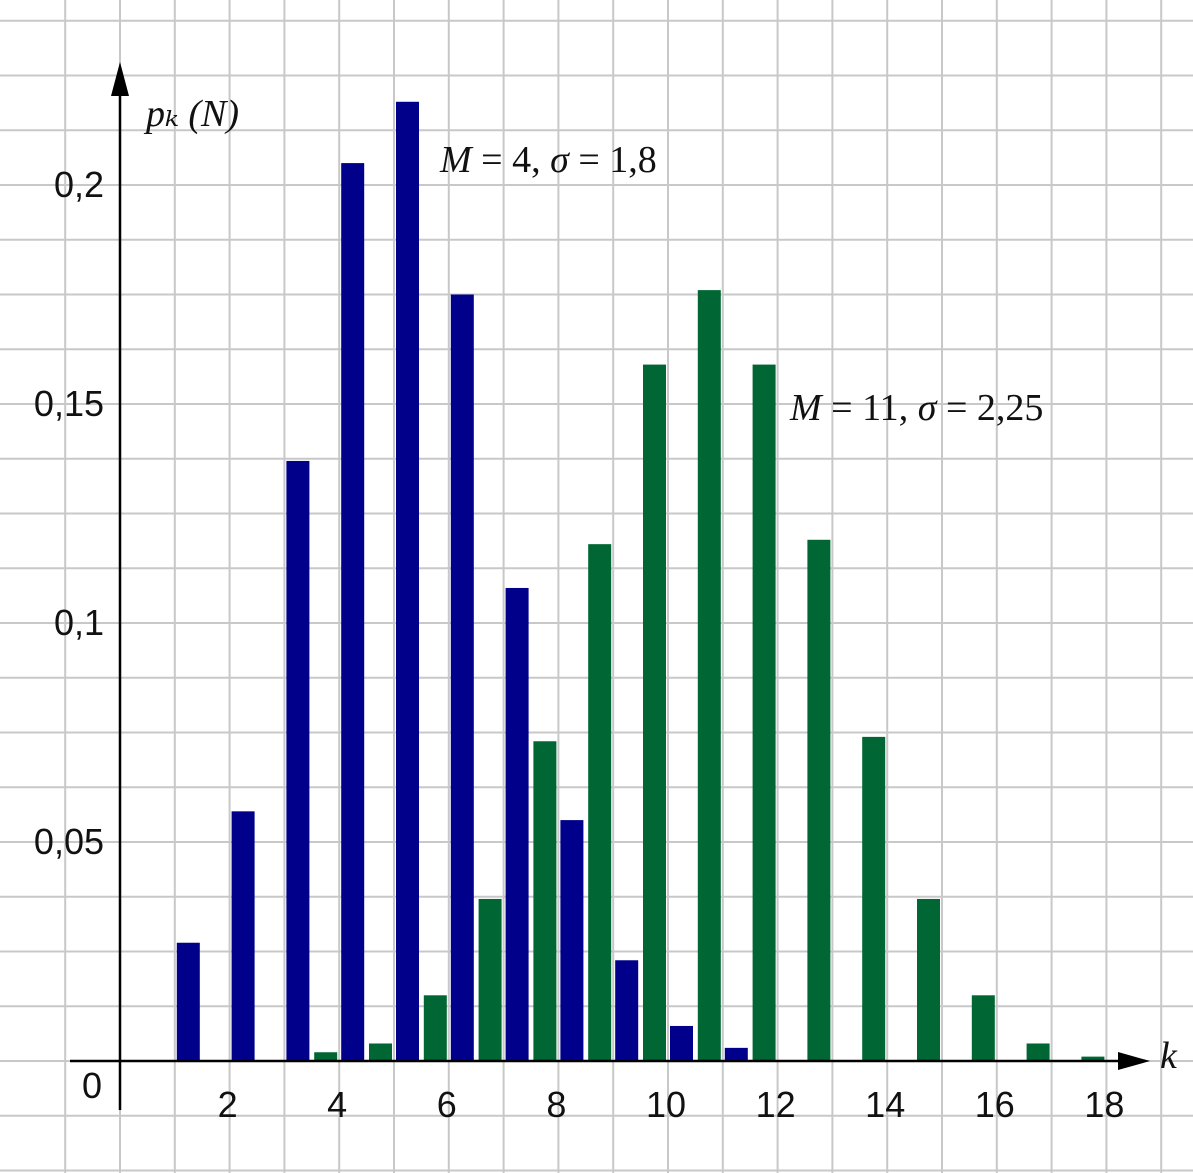 This screenshot has height=1173, width=1193. What do you see at coordinates (874, 898) in the screenshot?
I see `bar-series-2-k14` at bounding box center [874, 898].